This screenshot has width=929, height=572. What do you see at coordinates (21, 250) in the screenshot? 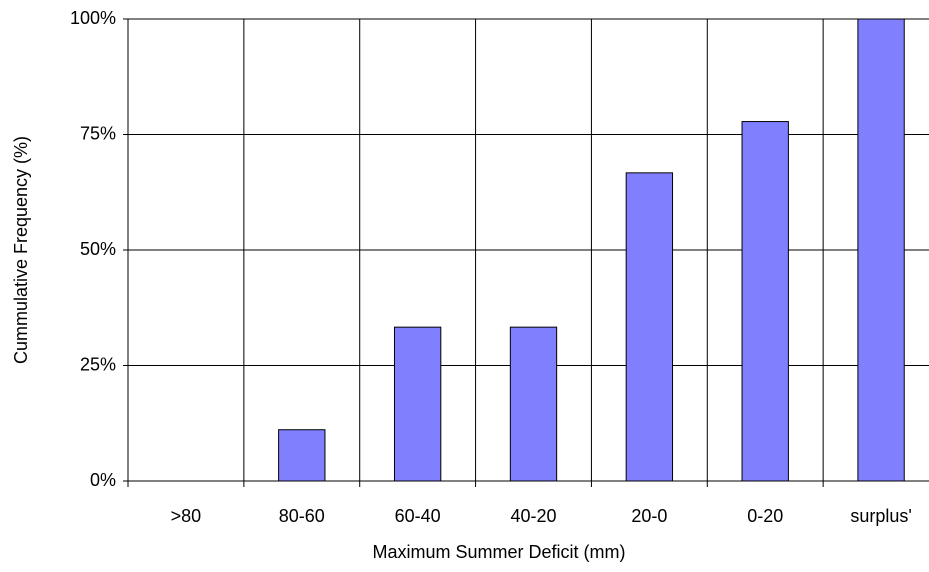
I see `y-axis-title: Cummulative Frequency (%)` at bounding box center [21, 250].